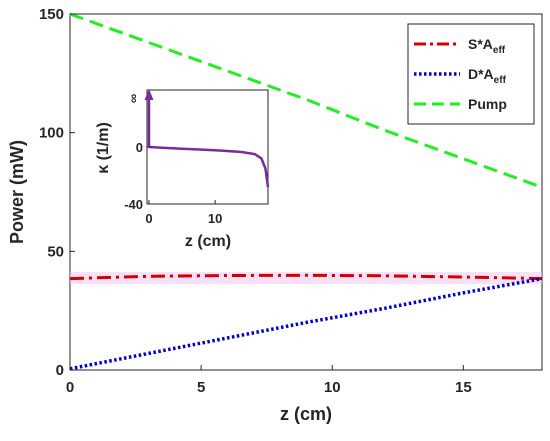 The image size is (550, 441). Describe the element at coordinates (201, 387) in the screenshot. I see `x-tick-label: 5` at that location.